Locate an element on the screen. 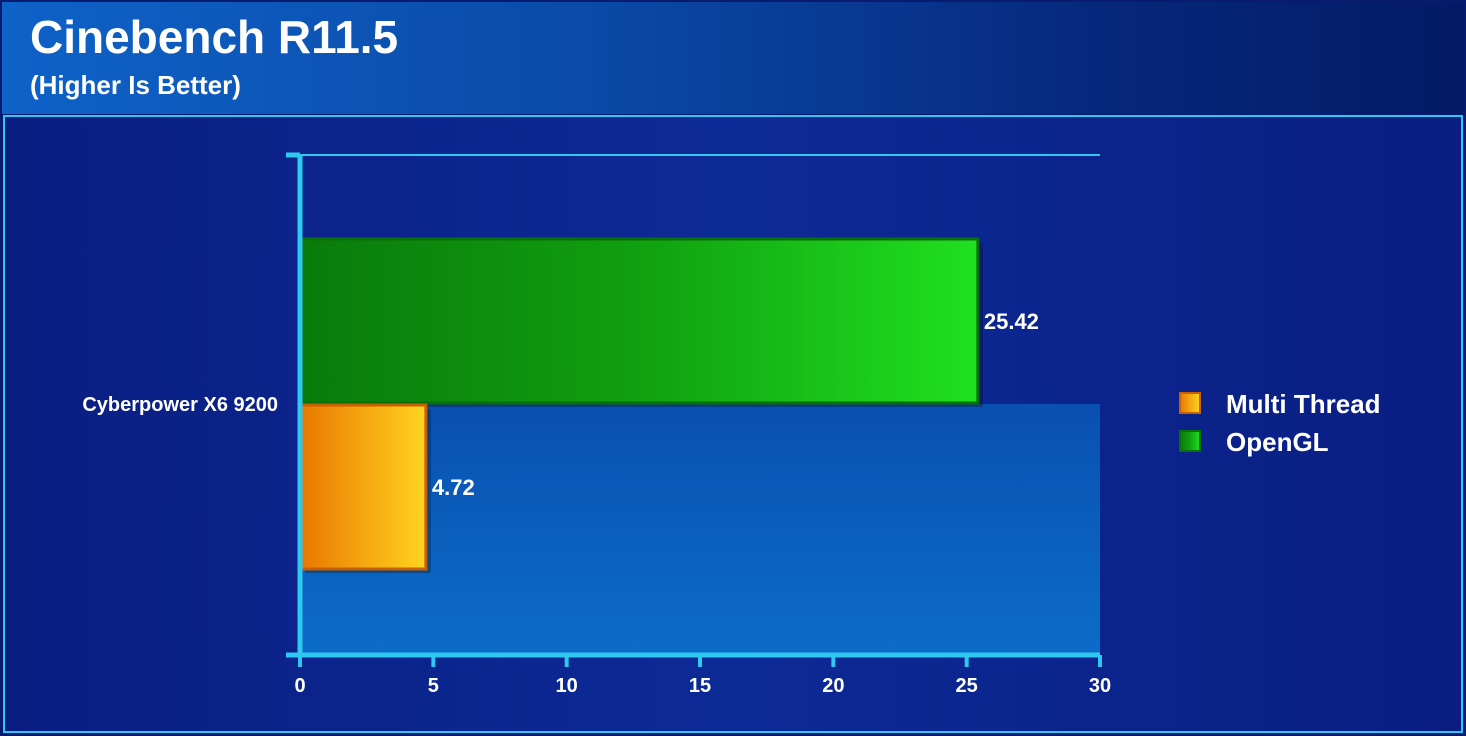 The height and width of the screenshot is (736, 1466). legend-label-opengl: OpenGL is located at coordinates (1277, 442).